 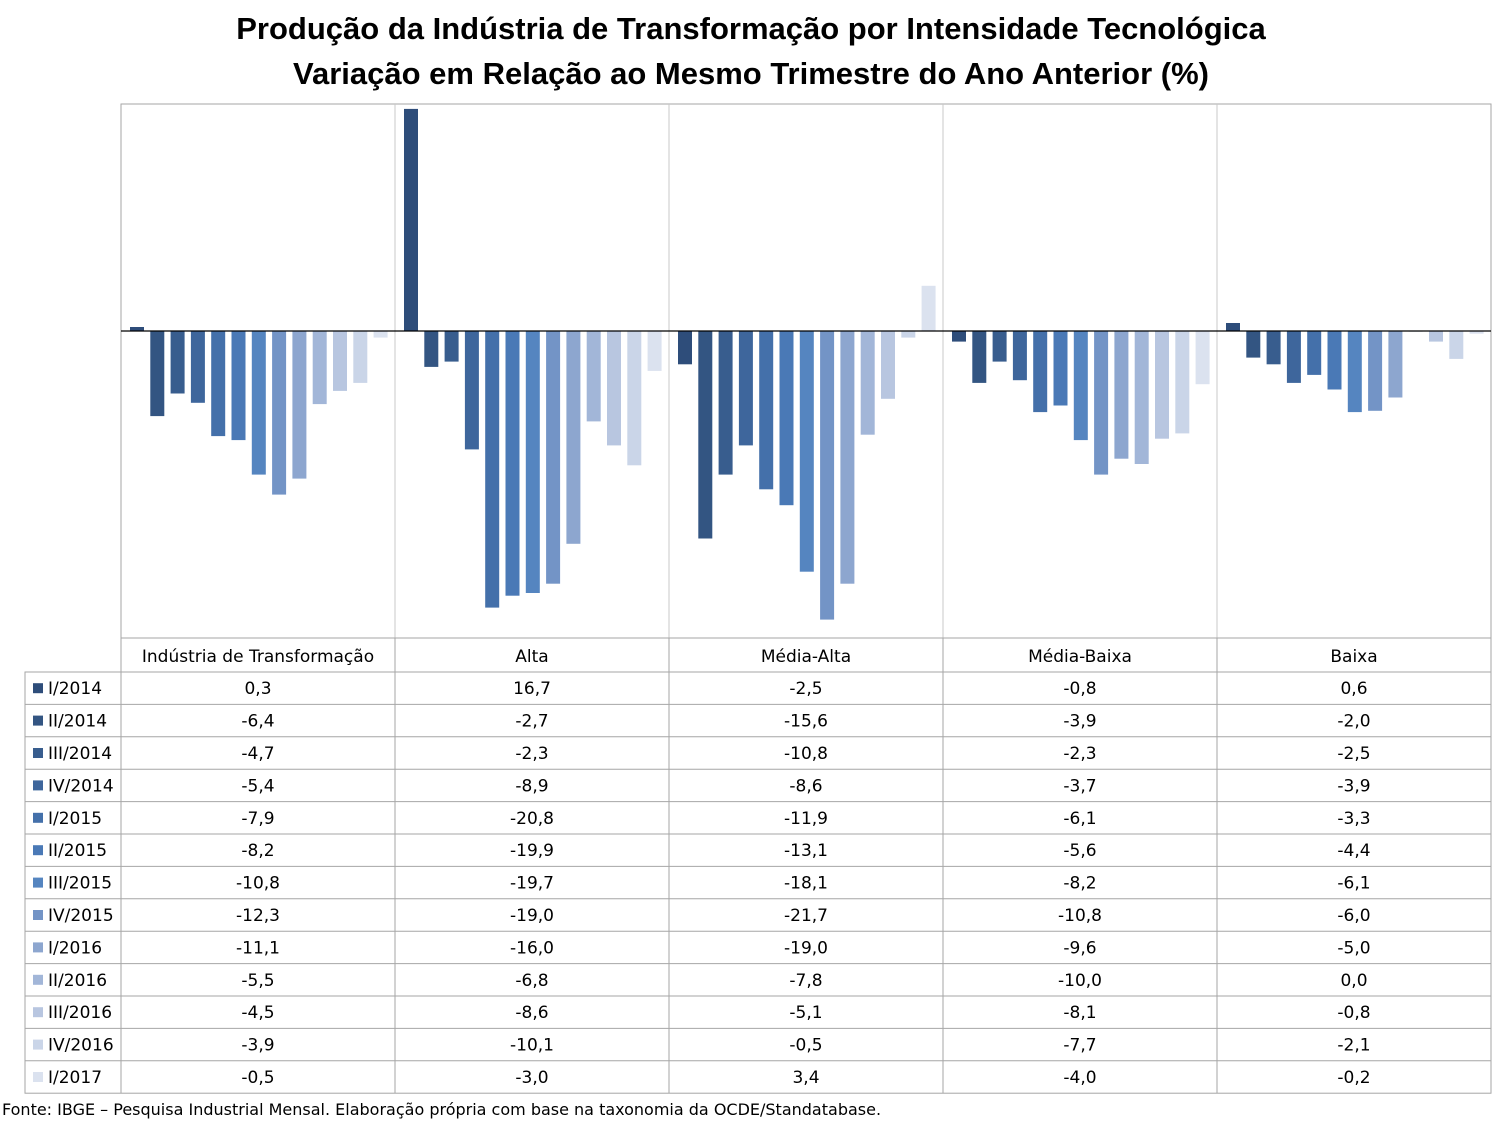 I want to click on data-value: -4,5, so click(x=257, y=1013).